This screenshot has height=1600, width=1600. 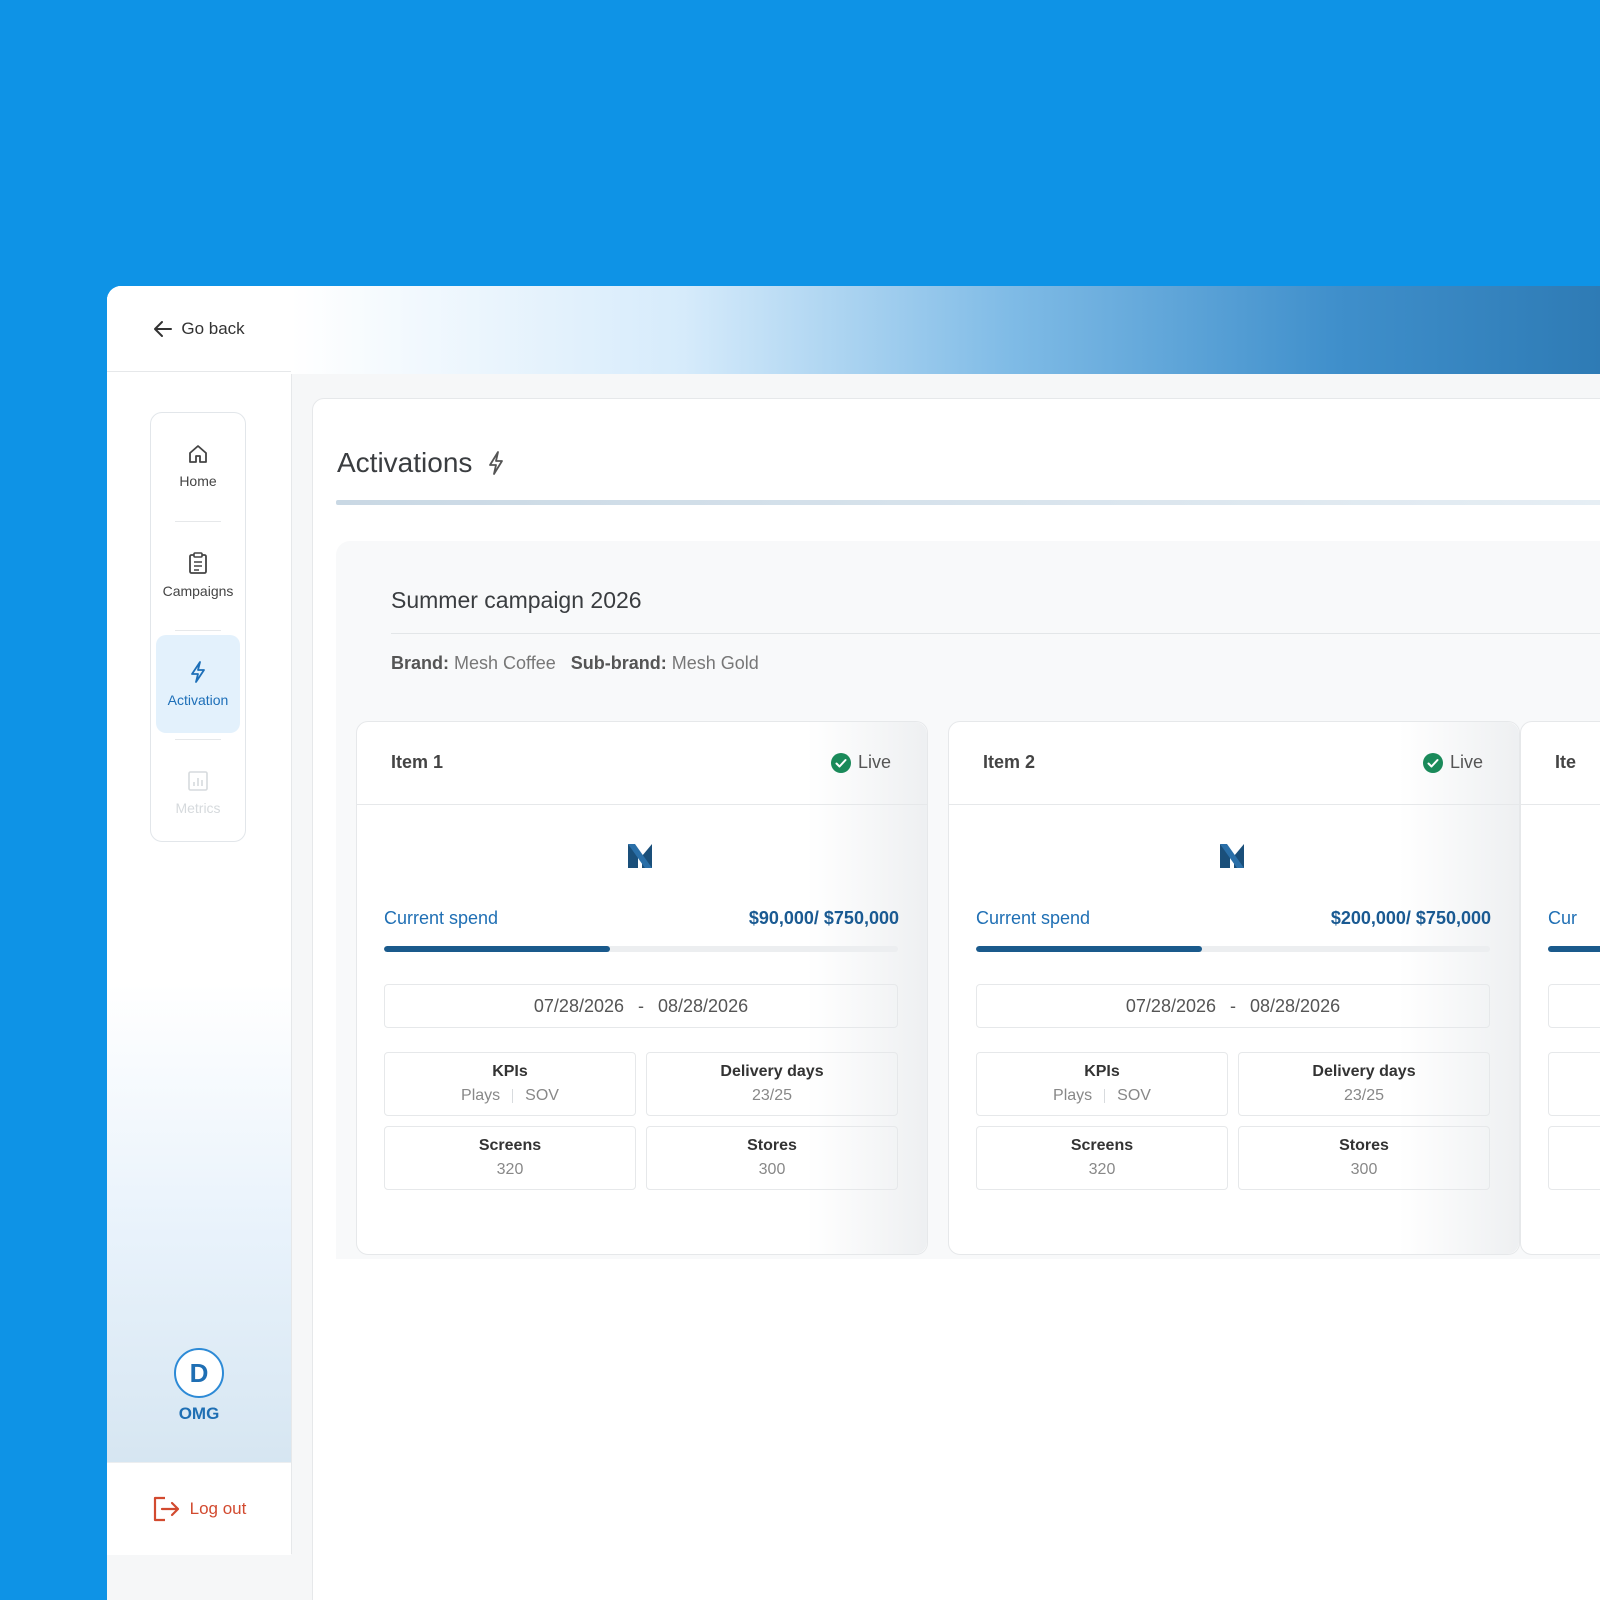 I want to click on sidebar-item-label: Metrics, so click(x=198, y=808).